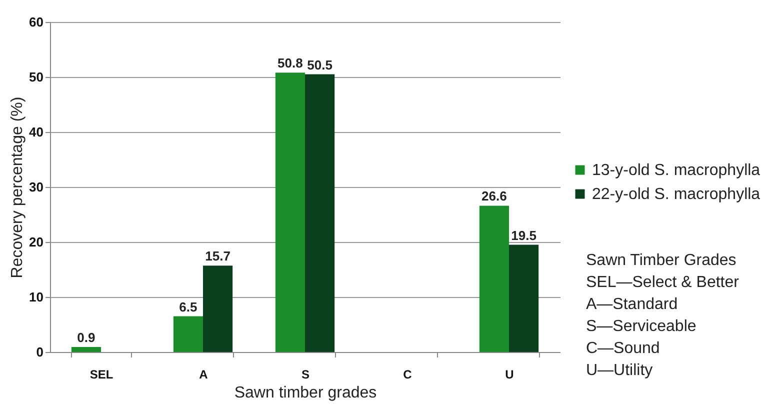 This screenshot has height=415, width=778. What do you see at coordinates (36, 297) in the screenshot?
I see `y-tick-label: 10` at bounding box center [36, 297].